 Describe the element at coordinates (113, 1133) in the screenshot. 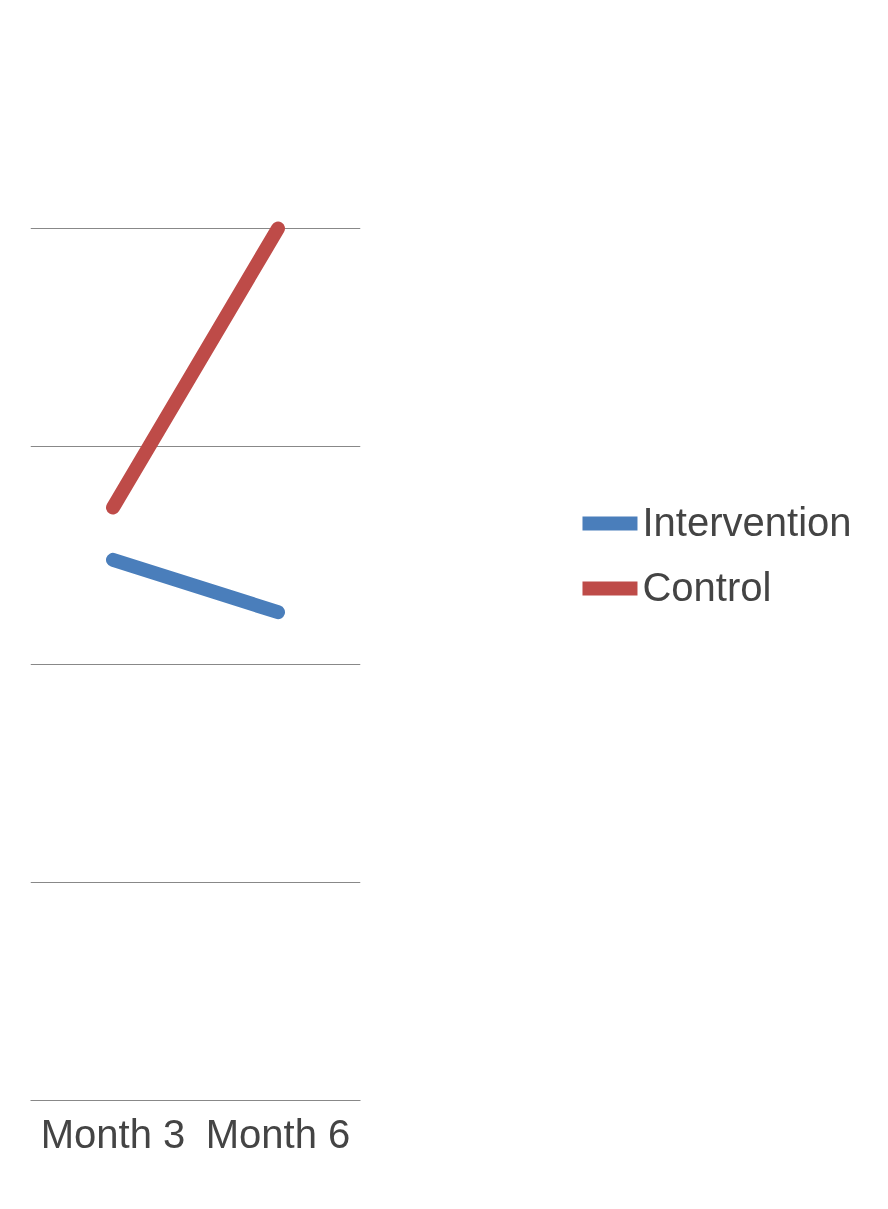

I see `x-tick-label: Month 3` at that location.